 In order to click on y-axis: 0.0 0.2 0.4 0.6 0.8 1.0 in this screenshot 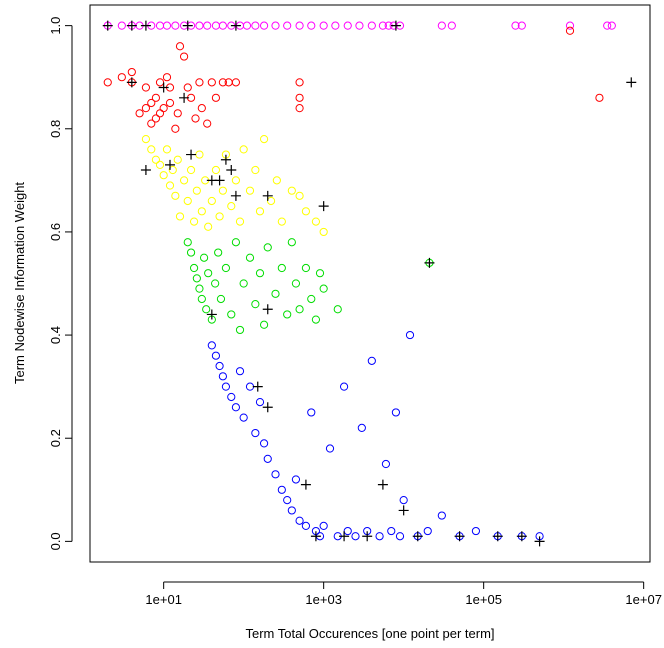, I will do `click(60, 283)`.